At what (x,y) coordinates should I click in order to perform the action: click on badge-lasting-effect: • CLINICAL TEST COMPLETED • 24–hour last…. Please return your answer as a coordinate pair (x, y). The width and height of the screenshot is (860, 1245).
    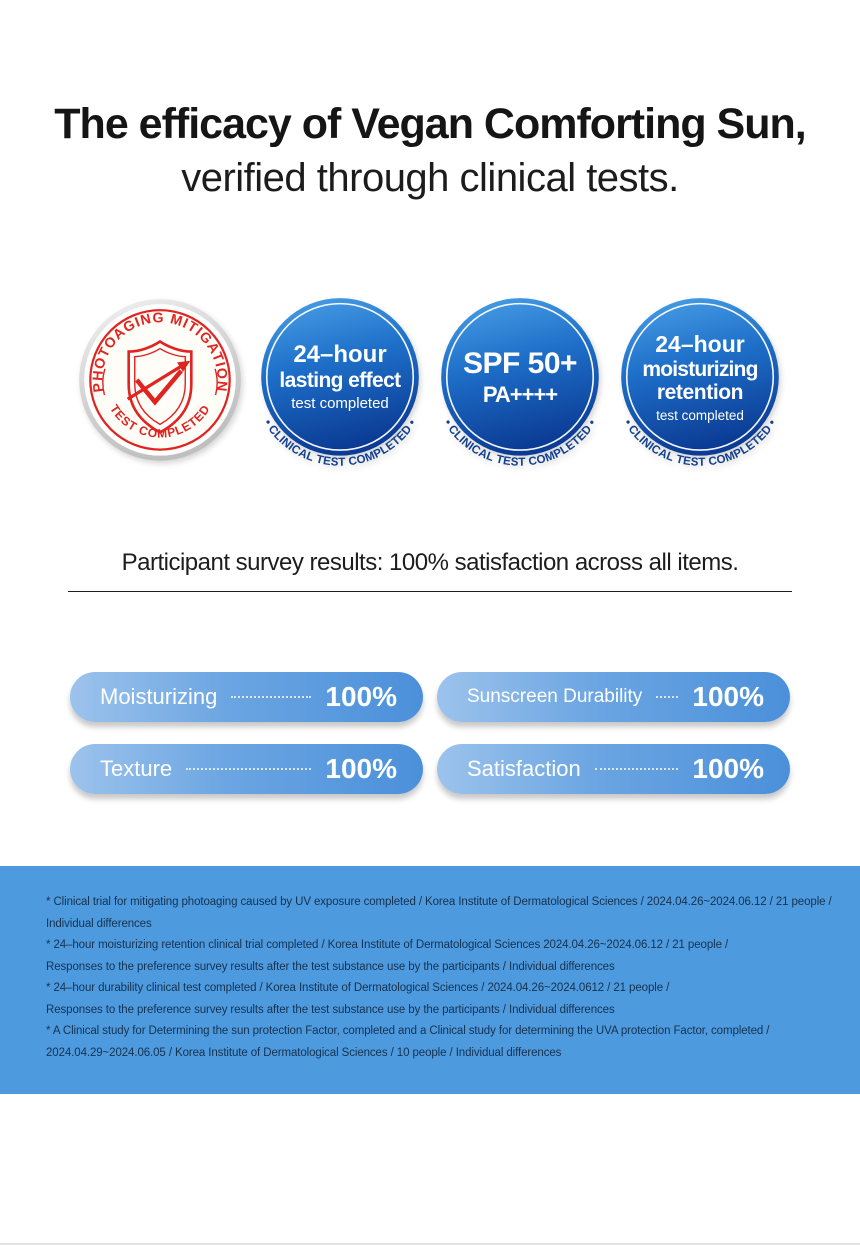
    Looking at the image, I should click on (340, 390).